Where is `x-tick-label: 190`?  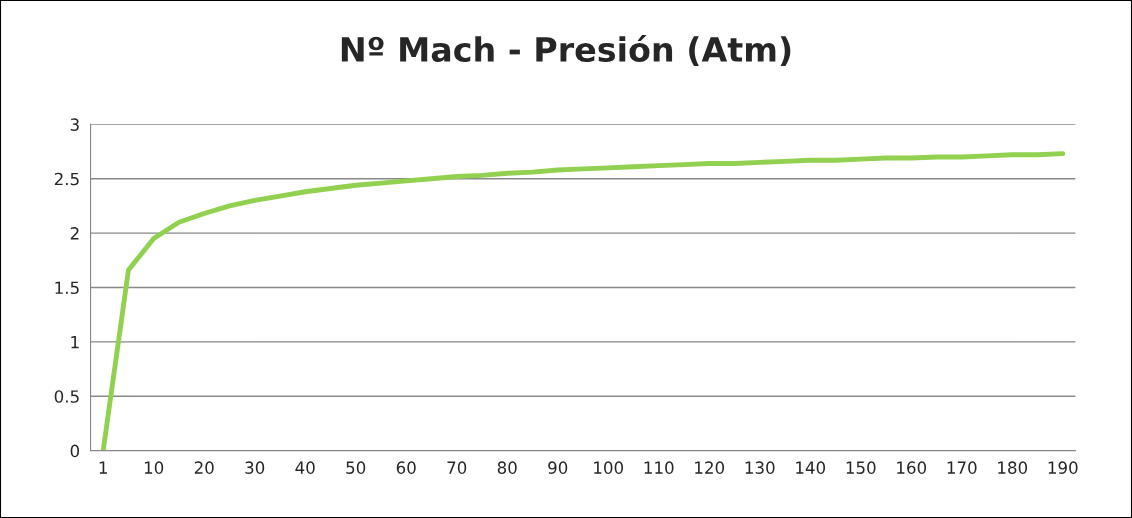
x-tick-label: 190 is located at coordinates (1063, 467).